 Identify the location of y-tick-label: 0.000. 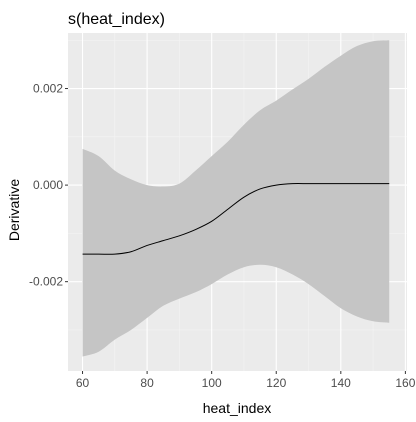
(48, 185).